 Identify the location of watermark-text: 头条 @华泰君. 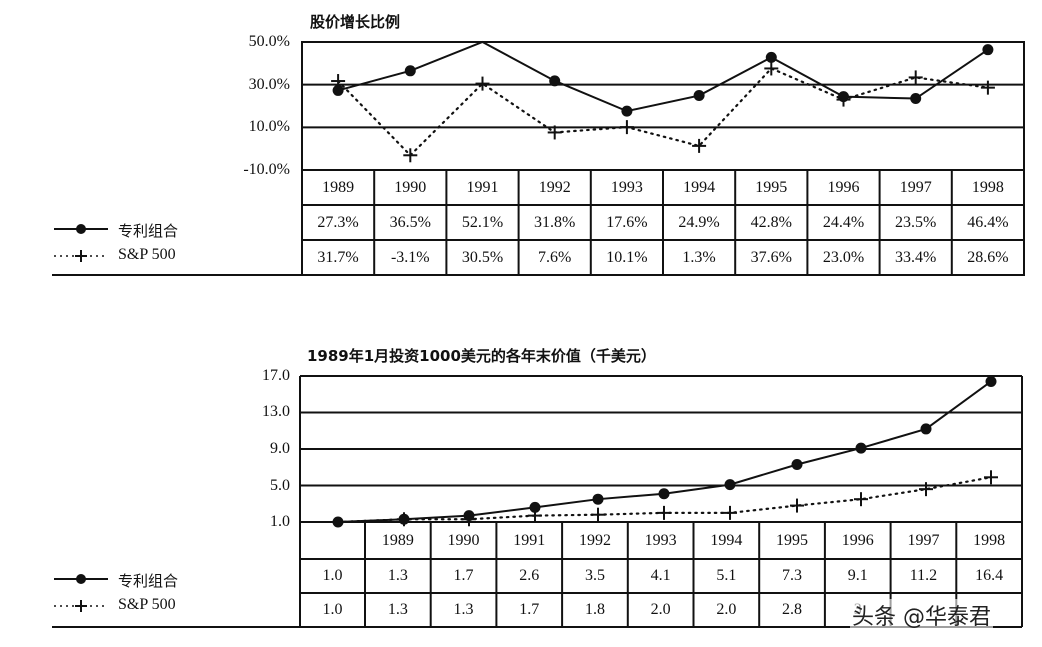
(921, 615).